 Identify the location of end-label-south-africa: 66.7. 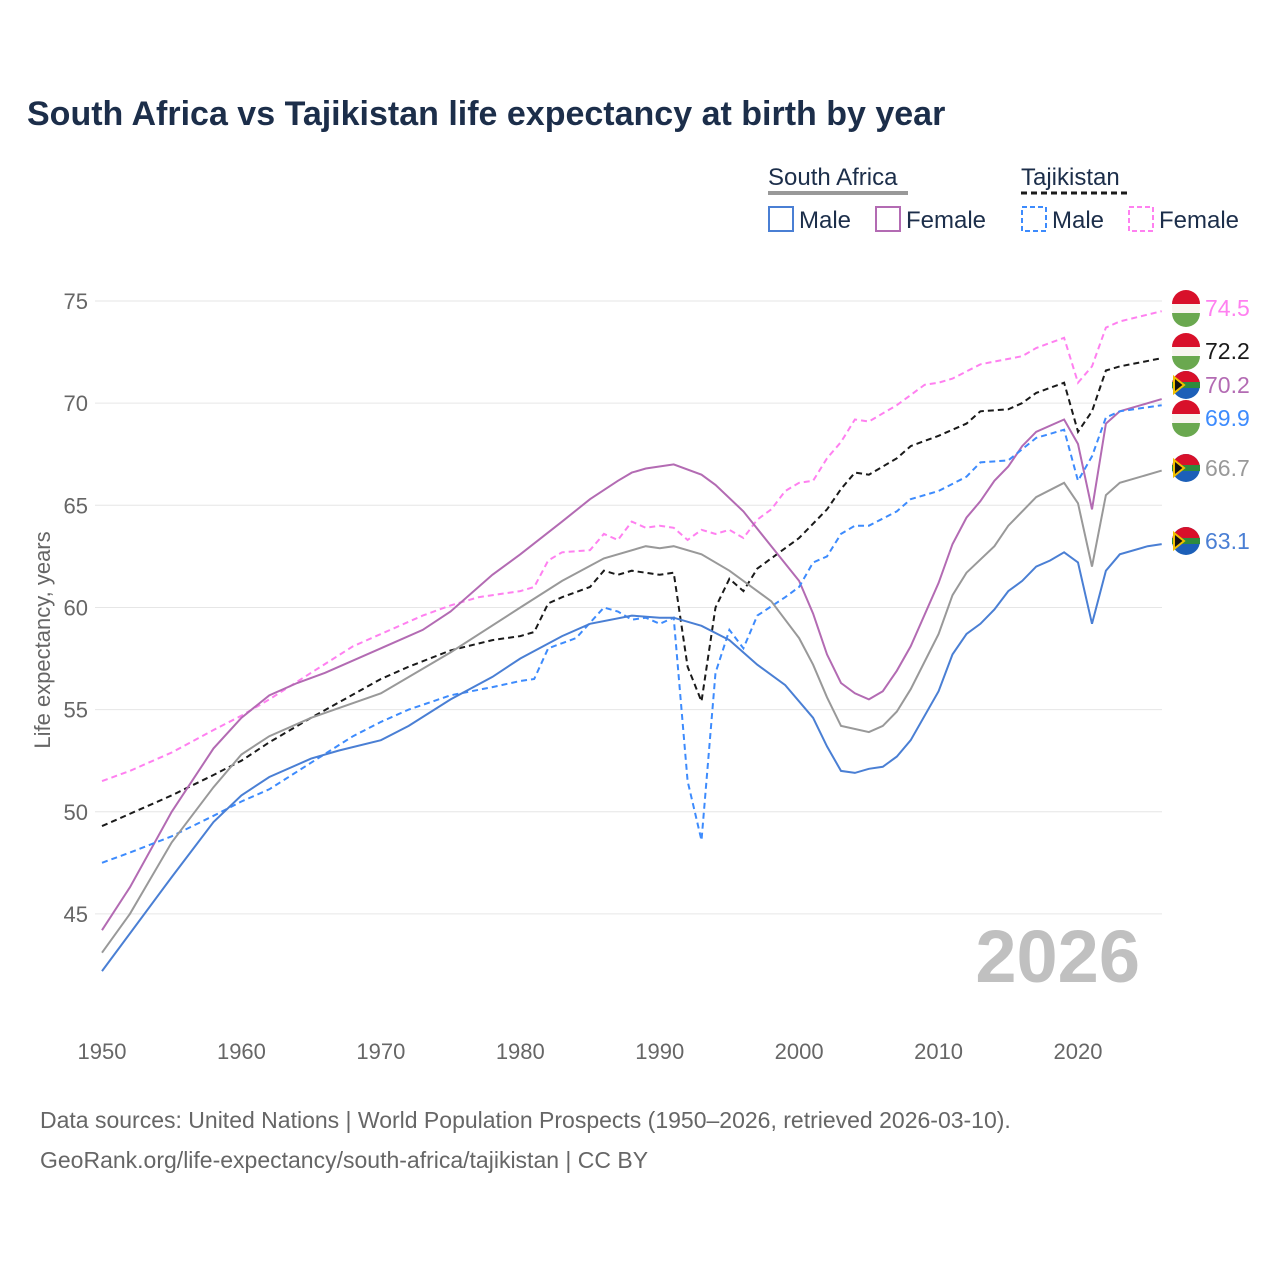
(1227, 468).